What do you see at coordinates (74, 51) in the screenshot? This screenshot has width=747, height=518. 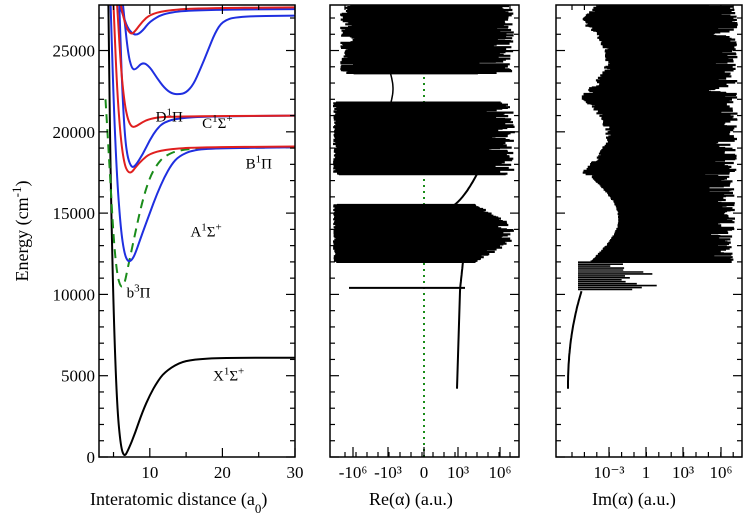 I see `y-tick-label: 25000` at bounding box center [74, 51].